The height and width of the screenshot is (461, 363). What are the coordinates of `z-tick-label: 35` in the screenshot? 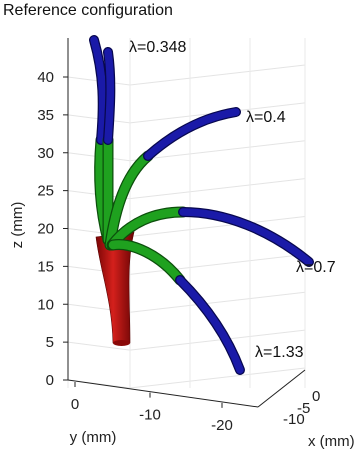 It's located at (45, 115).